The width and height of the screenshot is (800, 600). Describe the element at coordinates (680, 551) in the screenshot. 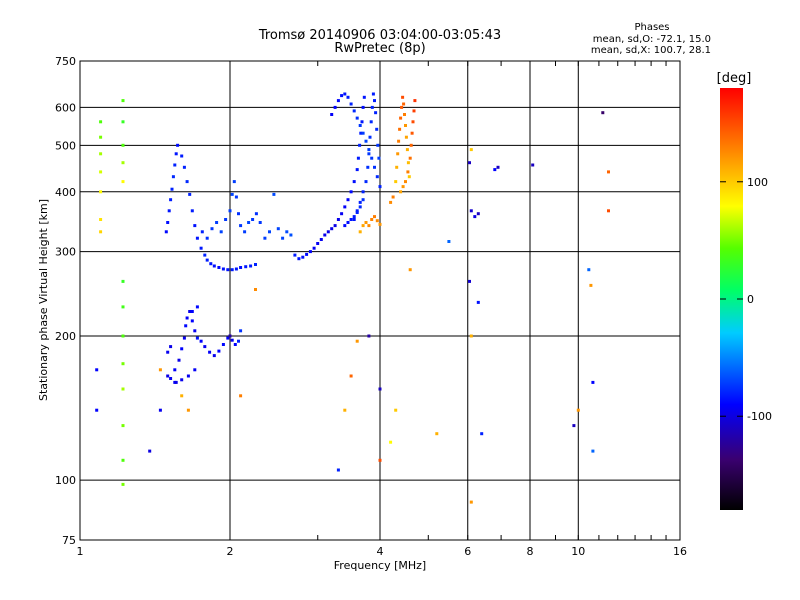

I see `x-tick-label: 16` at that location.